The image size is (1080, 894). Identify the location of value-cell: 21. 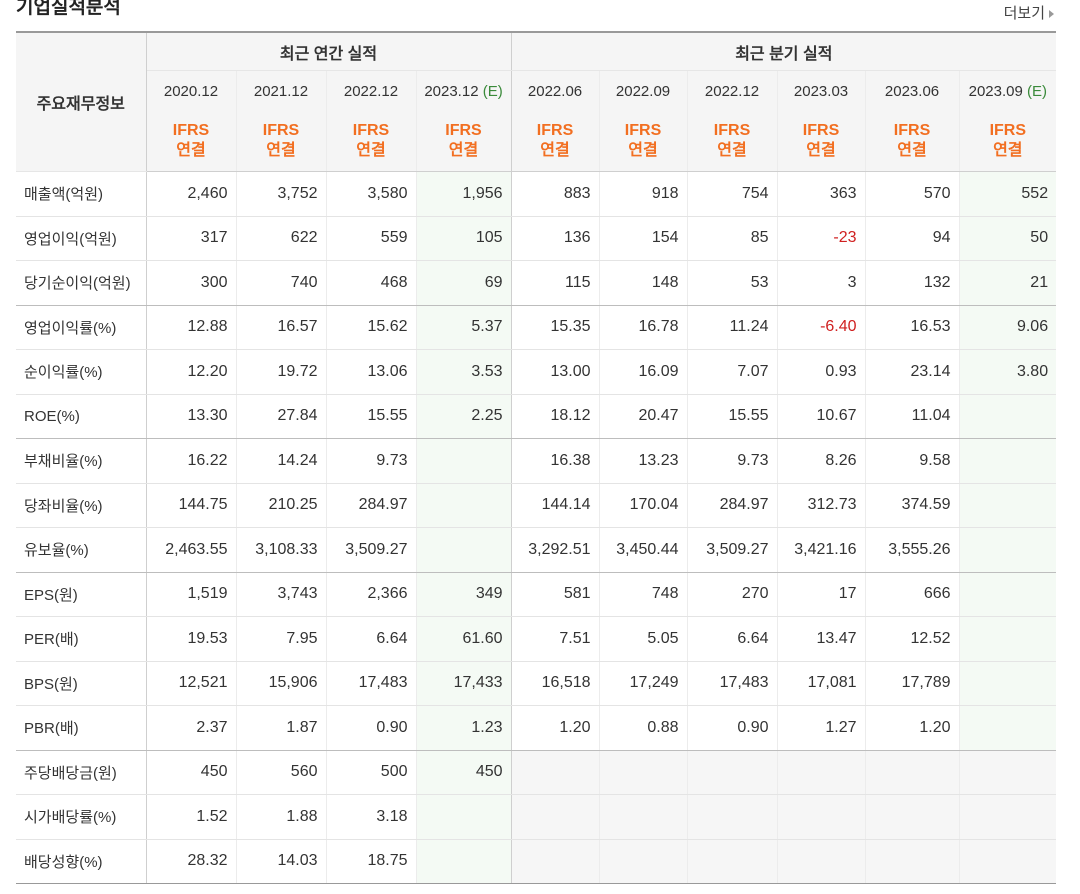
(1008, 283).